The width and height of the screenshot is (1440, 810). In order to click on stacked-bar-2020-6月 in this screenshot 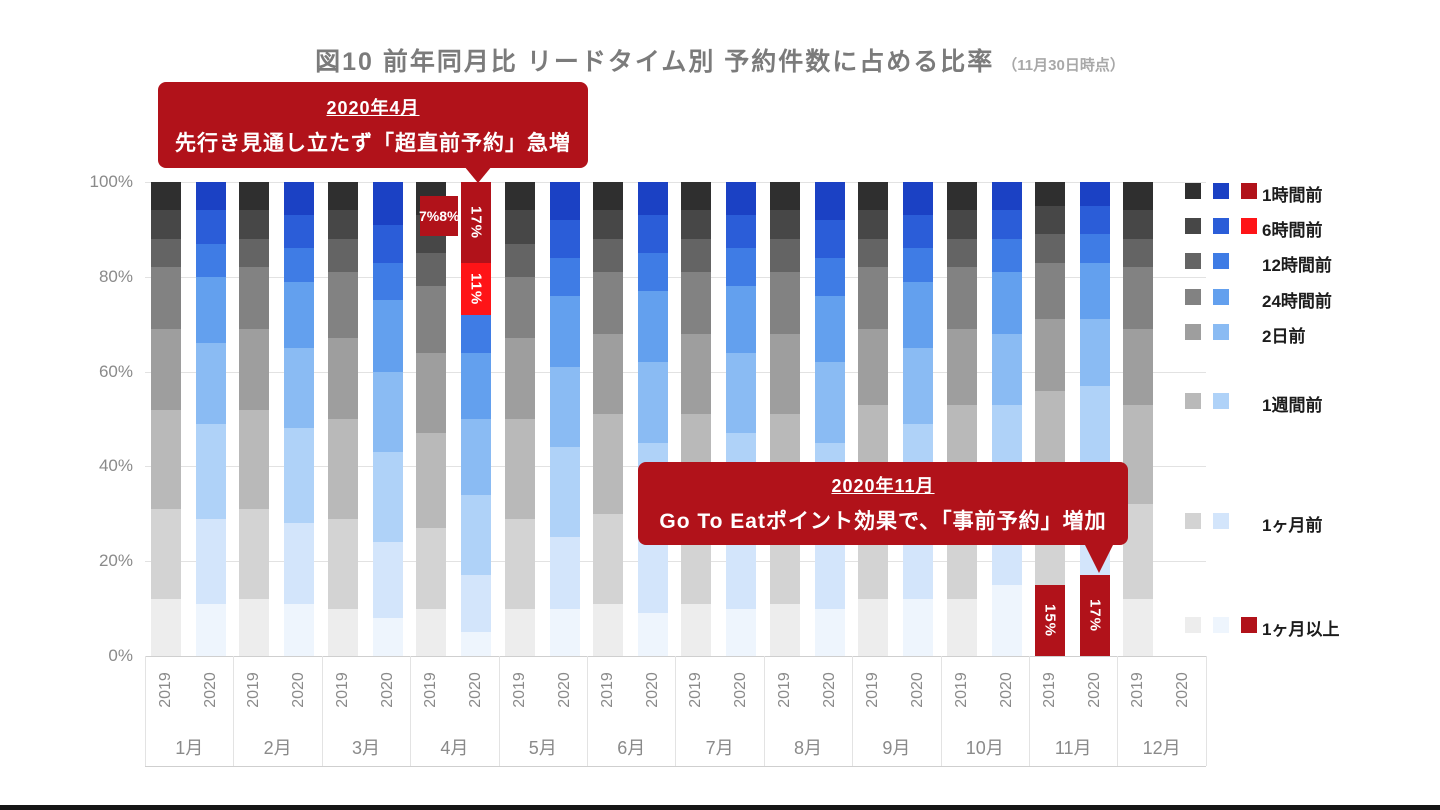, I will do `click(653, 419)`.